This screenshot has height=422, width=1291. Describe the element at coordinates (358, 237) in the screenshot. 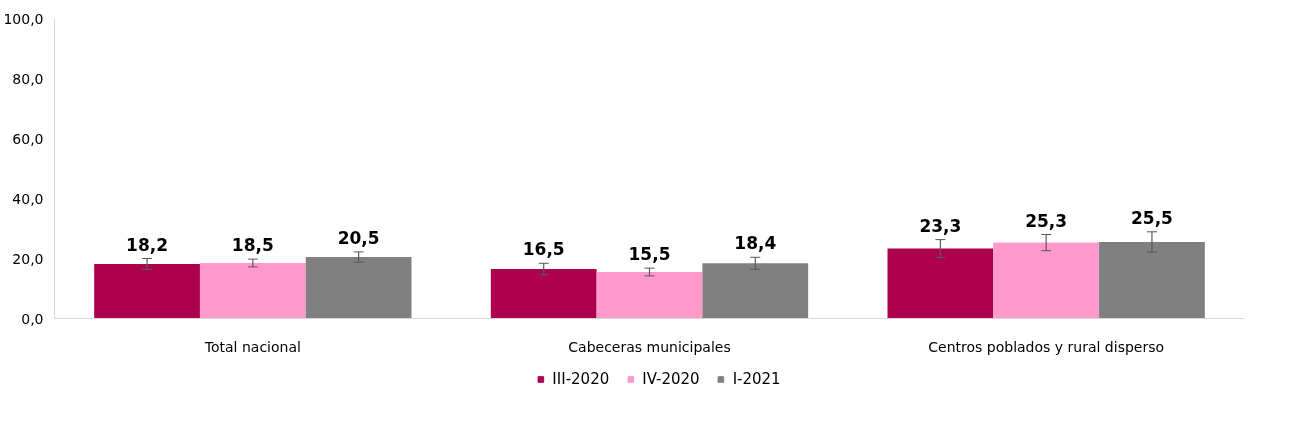

I see `data-label: 20,5` at that location.